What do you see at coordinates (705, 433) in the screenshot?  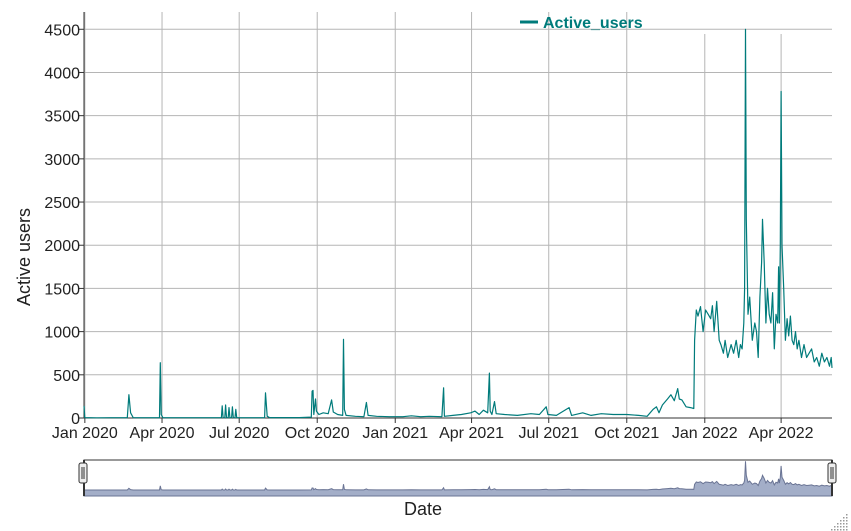 I see `x-tick-label: Jan 2022` at bounding box center [705, 433].